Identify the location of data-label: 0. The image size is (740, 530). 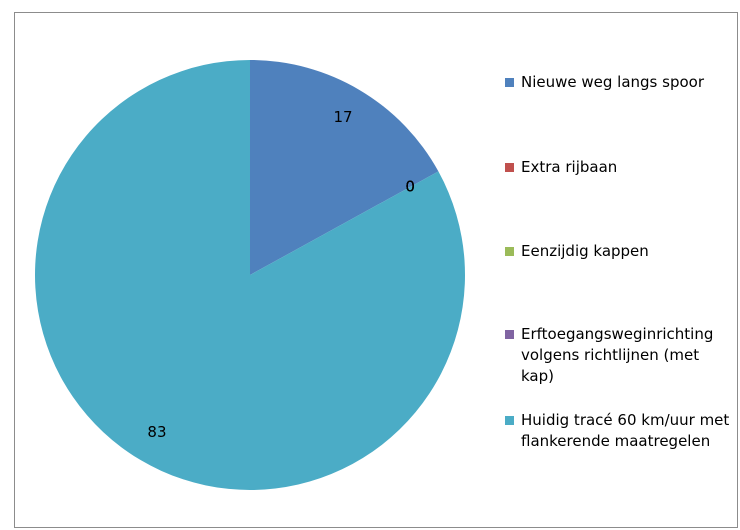
(410, 186).